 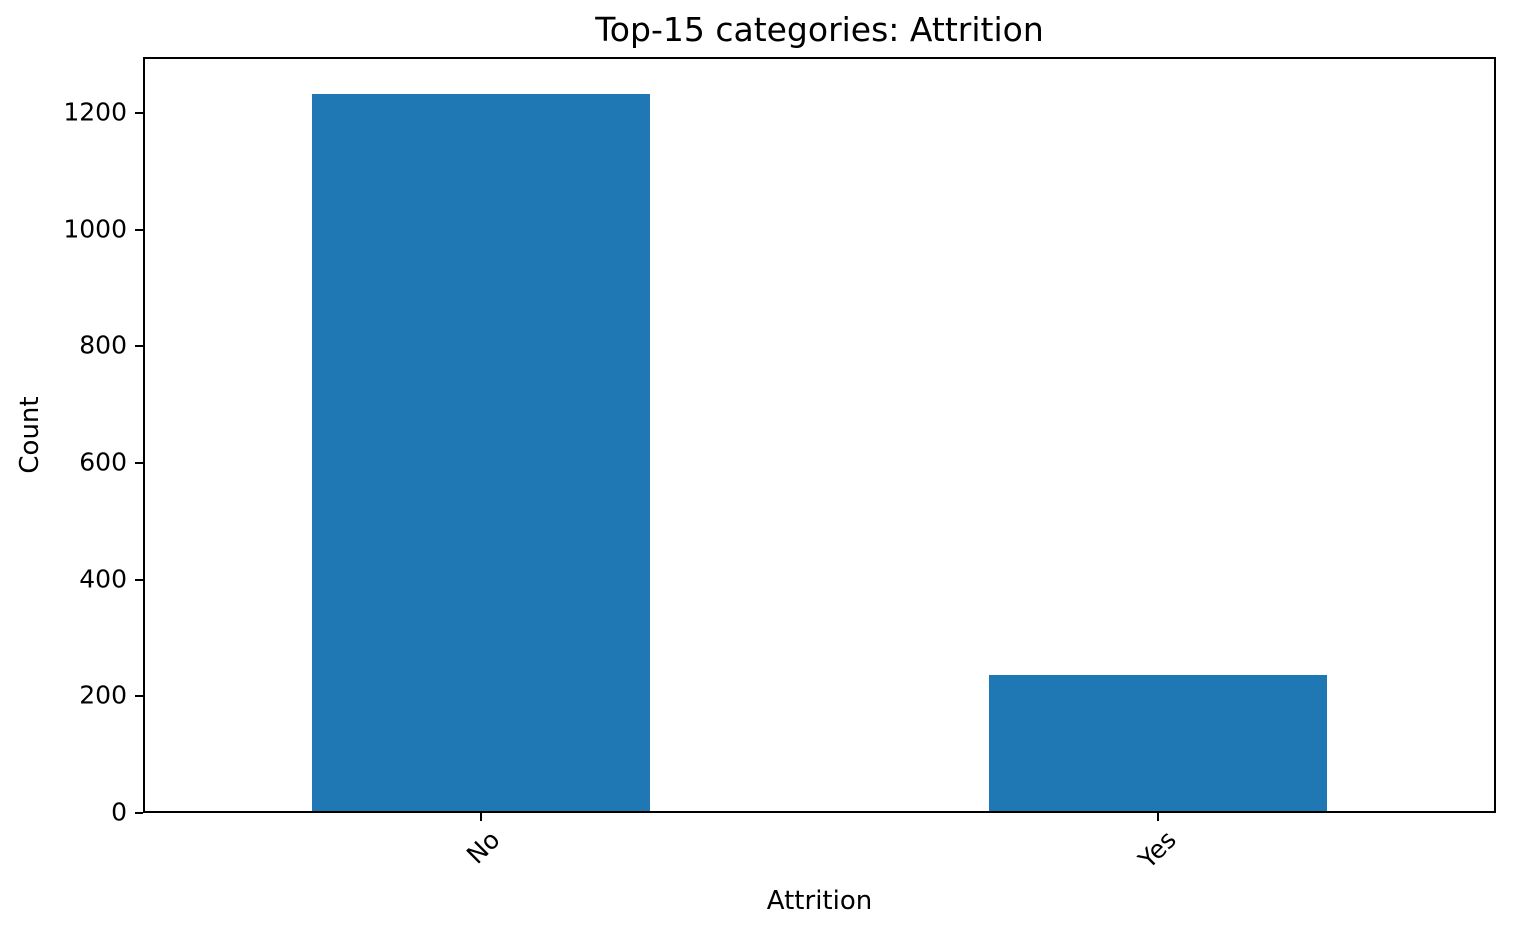 What do you see at coordinates (819, 29) in the screenshot?
I see `chart-title: Top-15 categories: Attrition` at bounding box center [819, 29].